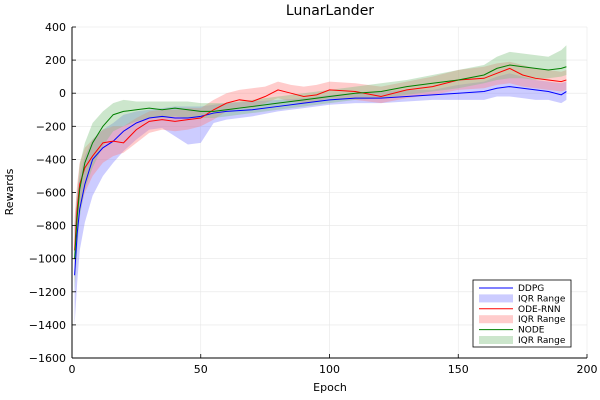 Image resolution: width=600 pixels, height=400 pixels. I want to click on legend-label-band-ode-rnn: IQR Range, so click(542, 320).